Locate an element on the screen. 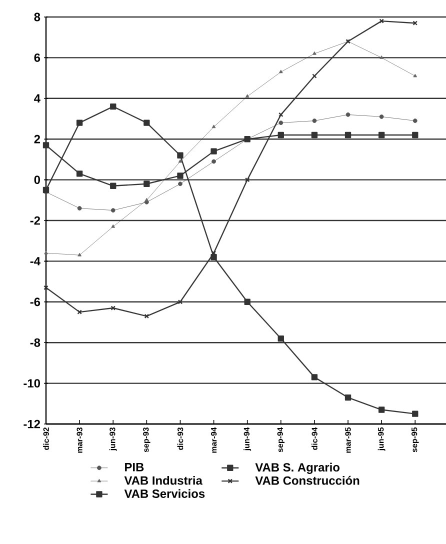 This screenshot has width=446, height=544. legend-label: PIB is located at coordinates (134, 467).